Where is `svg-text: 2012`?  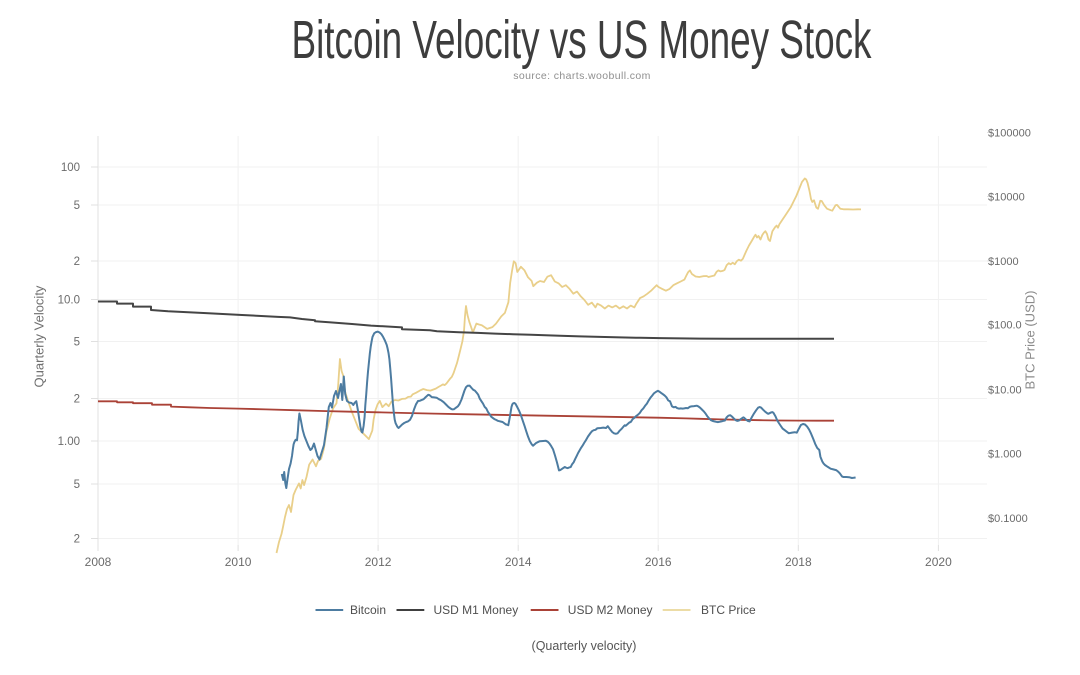 svg-text: 2012 is located at coordinates (378, 562).